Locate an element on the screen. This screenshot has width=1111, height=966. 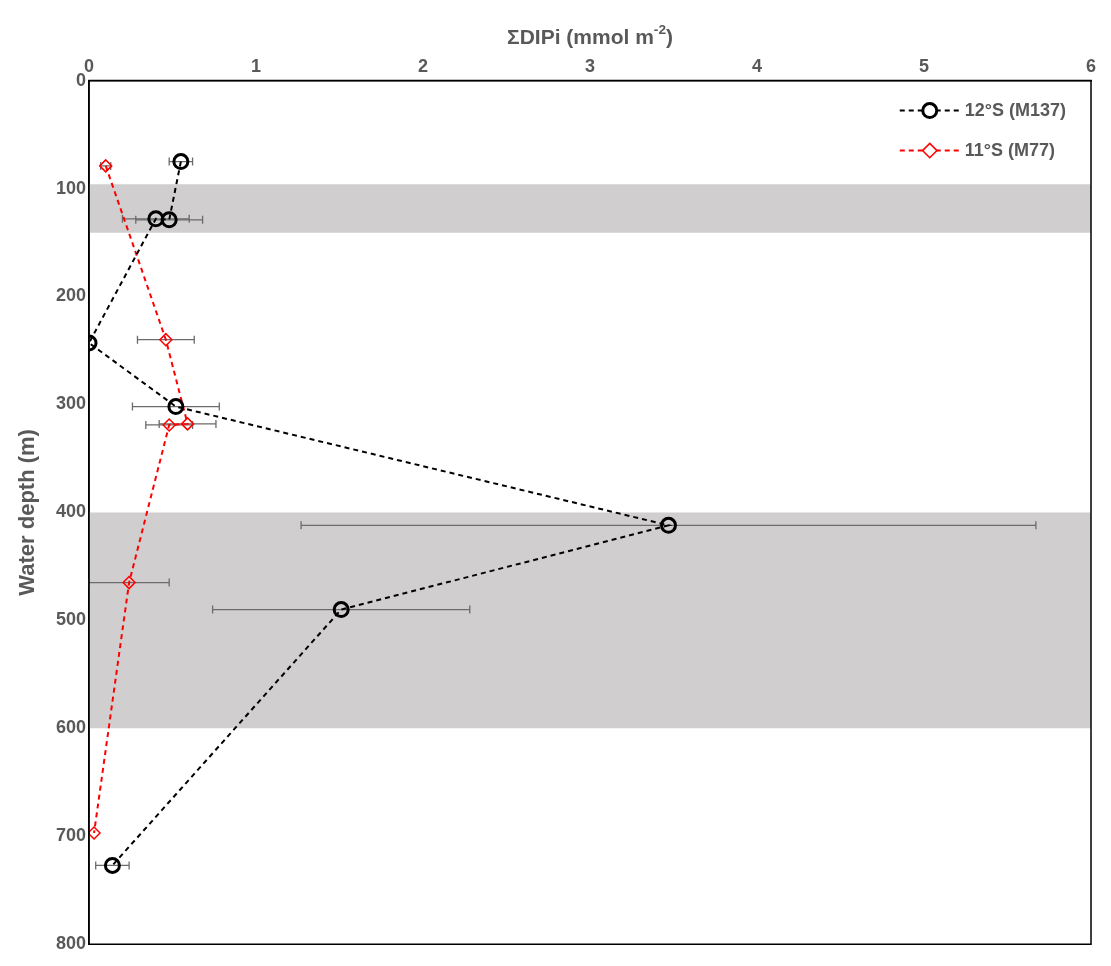
y-tick-label: 100 is located at coordinates (71, 187).